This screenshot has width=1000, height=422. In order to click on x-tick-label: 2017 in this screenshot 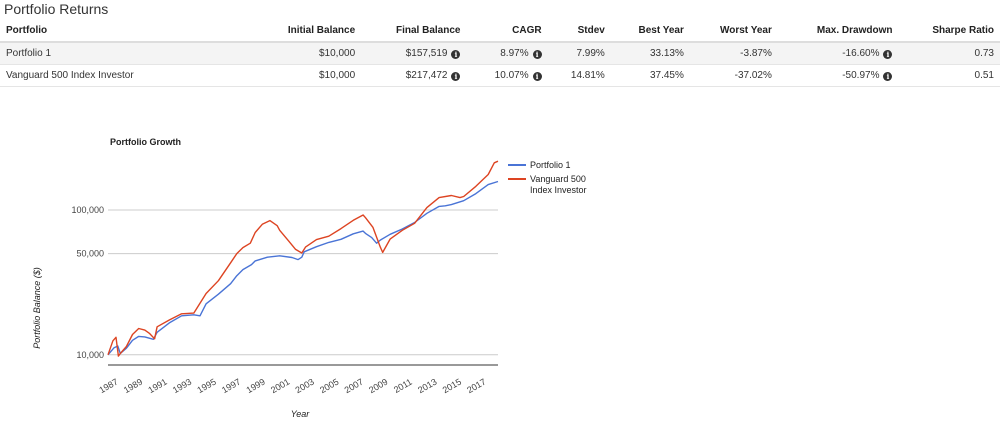, I will do `click(476, 386)`.